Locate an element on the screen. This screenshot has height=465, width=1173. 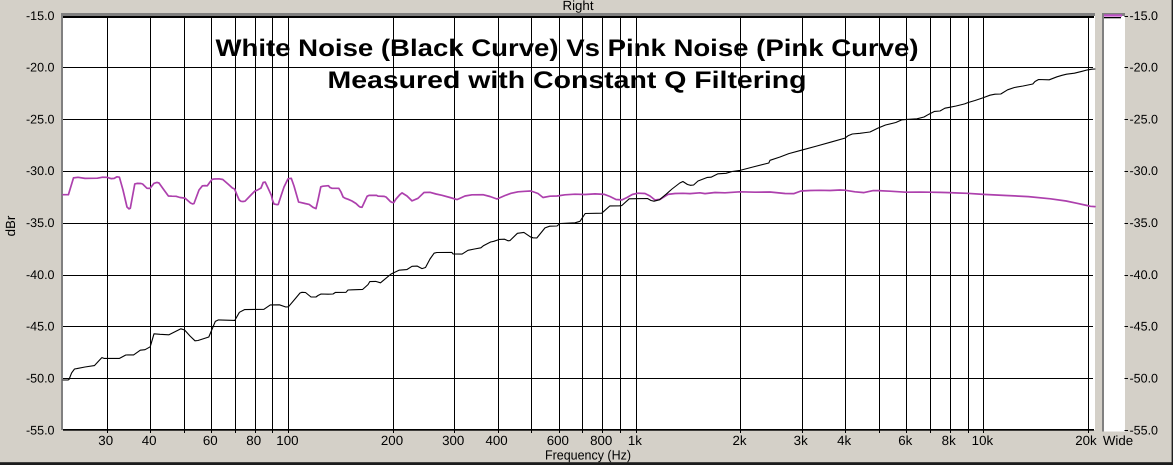
svg-text: Wide is located at coordinates (1118, 440).